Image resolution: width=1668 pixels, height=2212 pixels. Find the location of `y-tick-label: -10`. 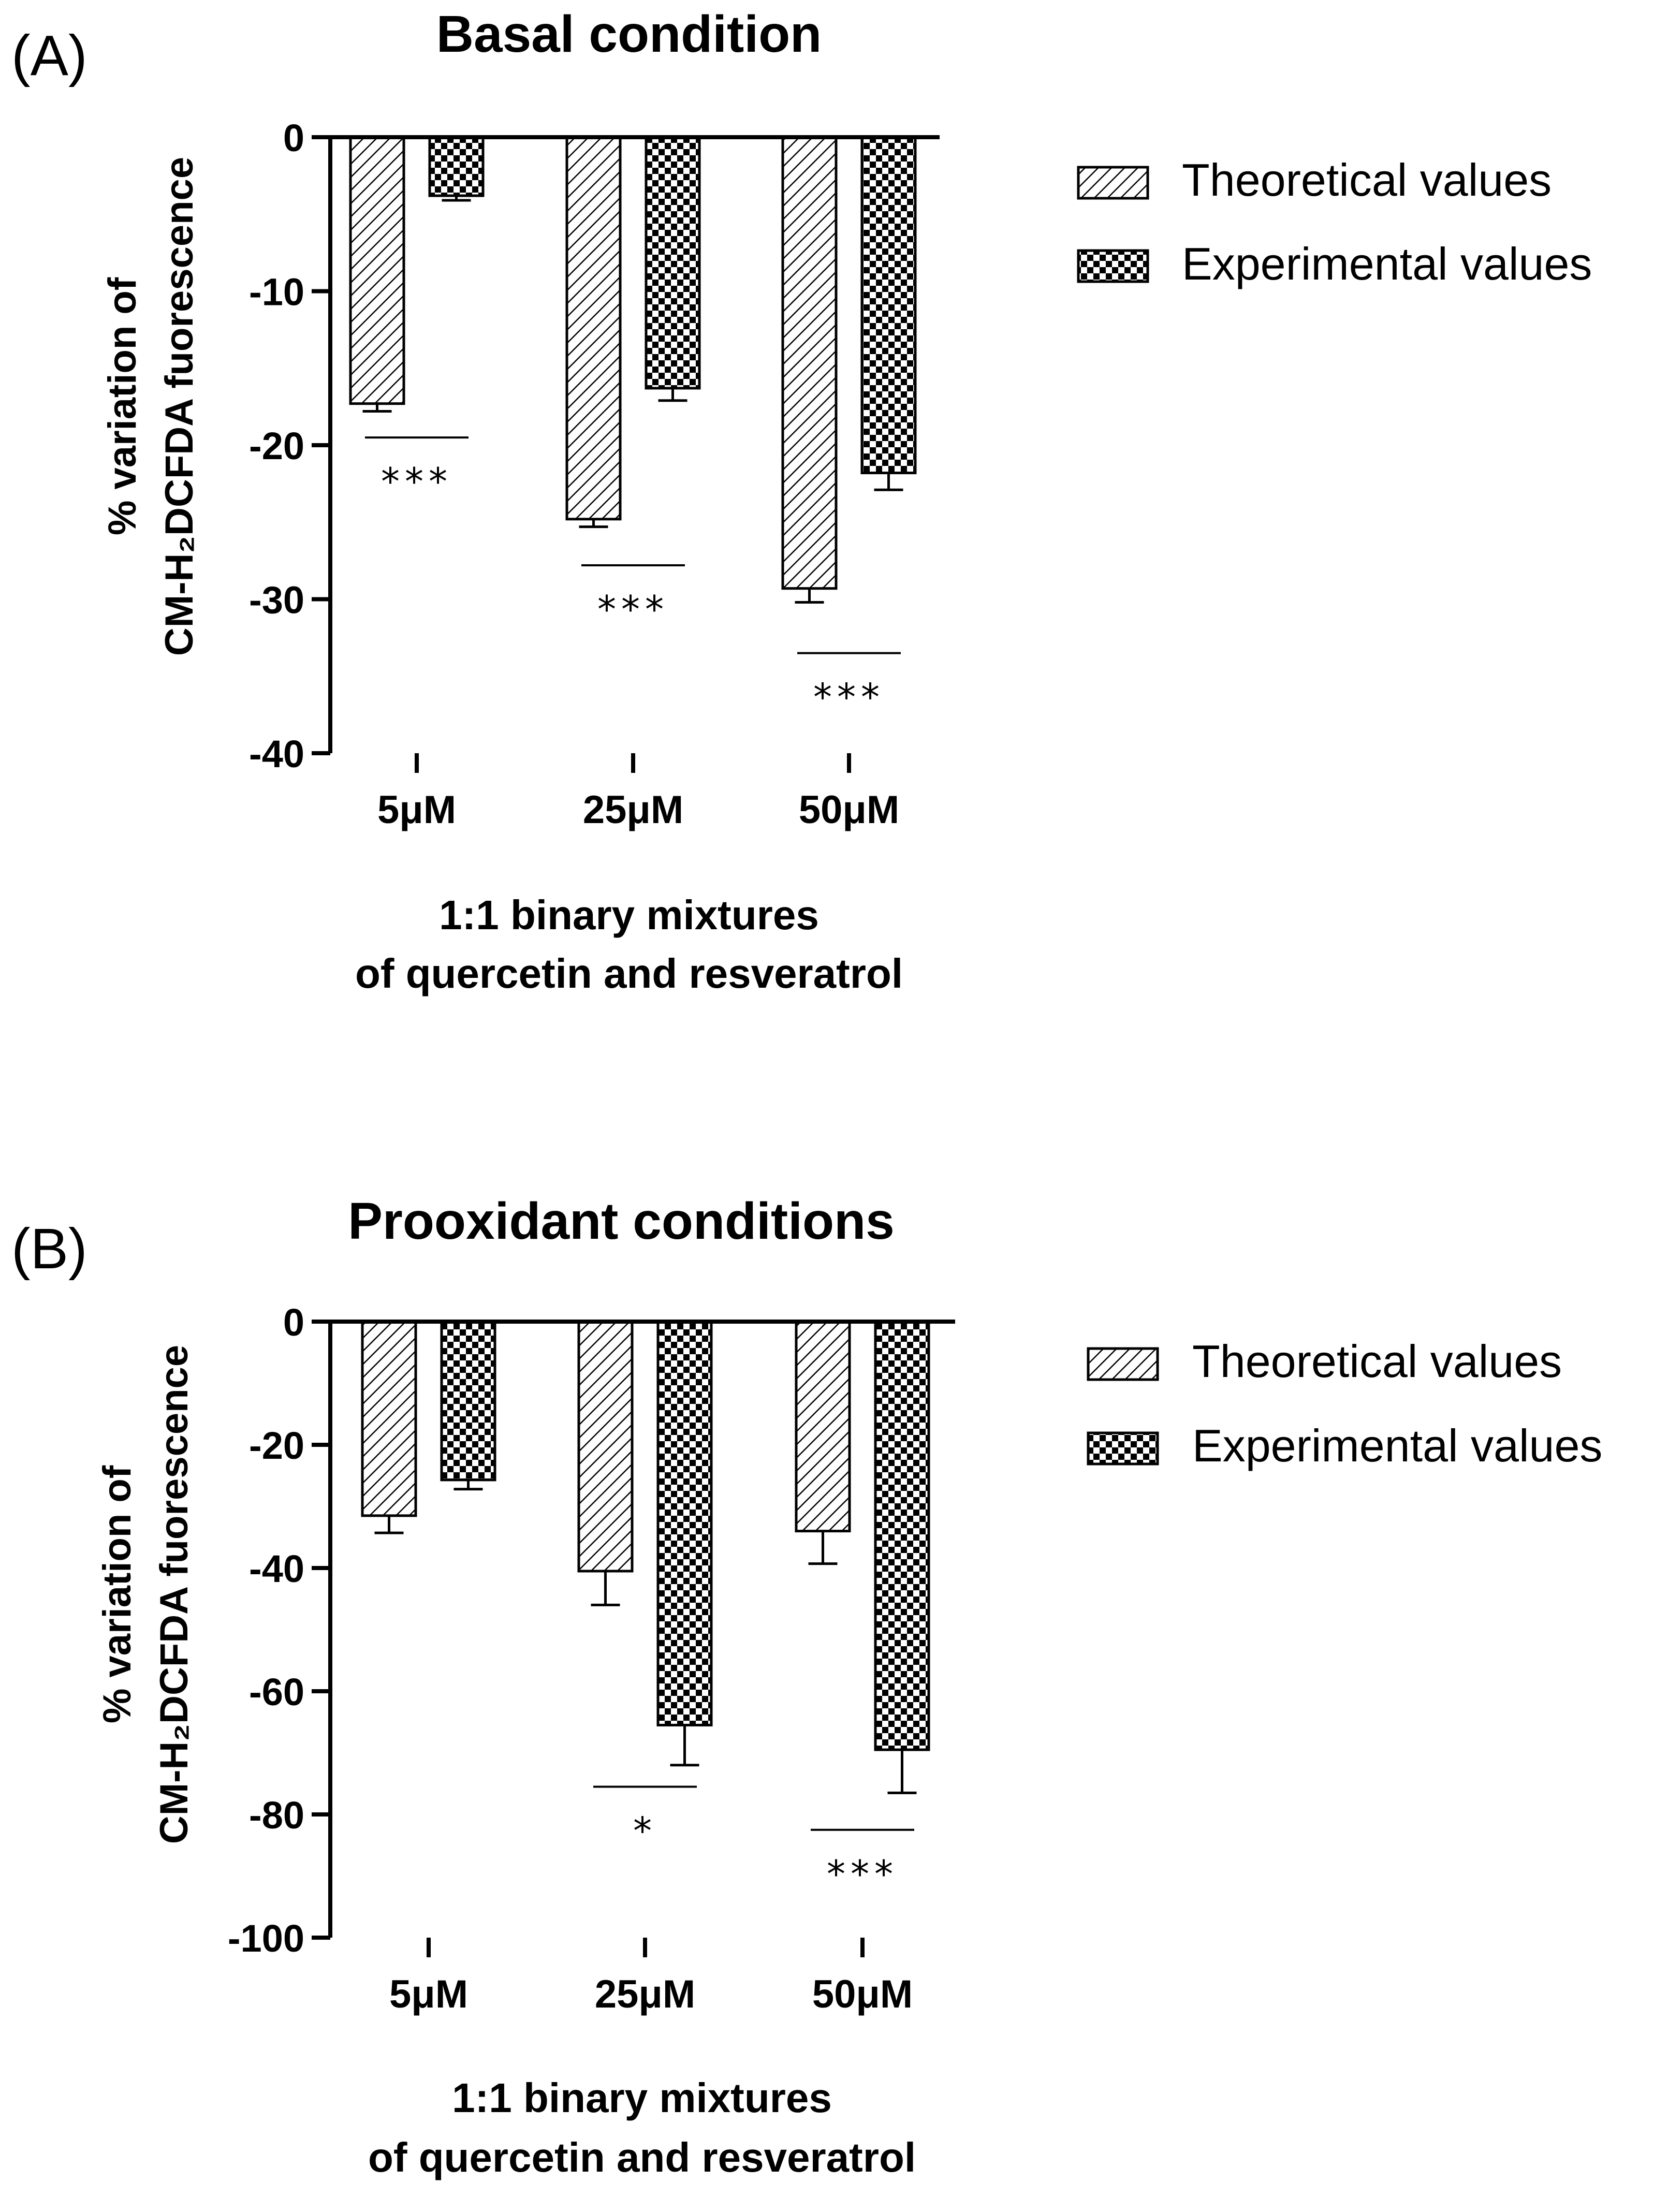

y-tick-label: -10 is located at coordinates (276, 293).